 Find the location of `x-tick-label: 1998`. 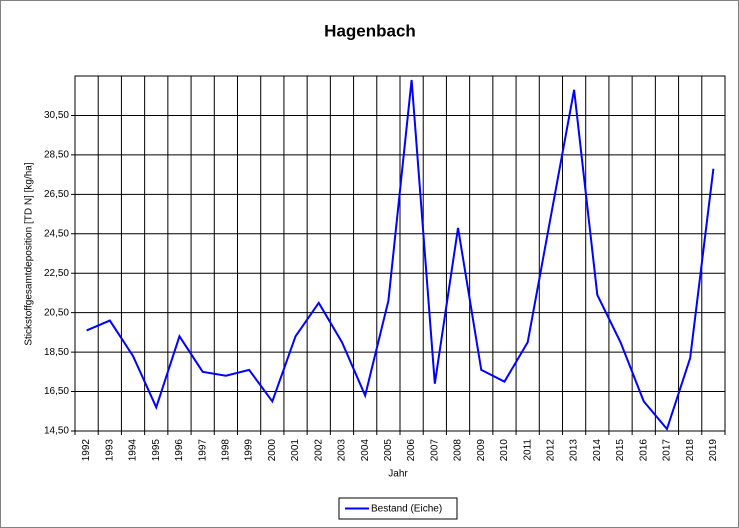

x-tick-label: 1998 is located at coordinates (226, 450).